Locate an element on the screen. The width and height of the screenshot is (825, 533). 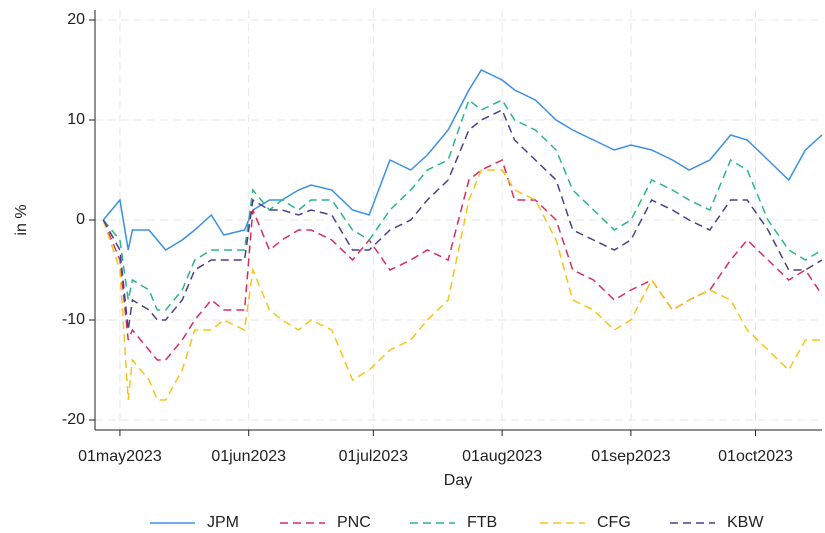
x-tick-label: 01sep2023 is located at coordinates (630, 456).